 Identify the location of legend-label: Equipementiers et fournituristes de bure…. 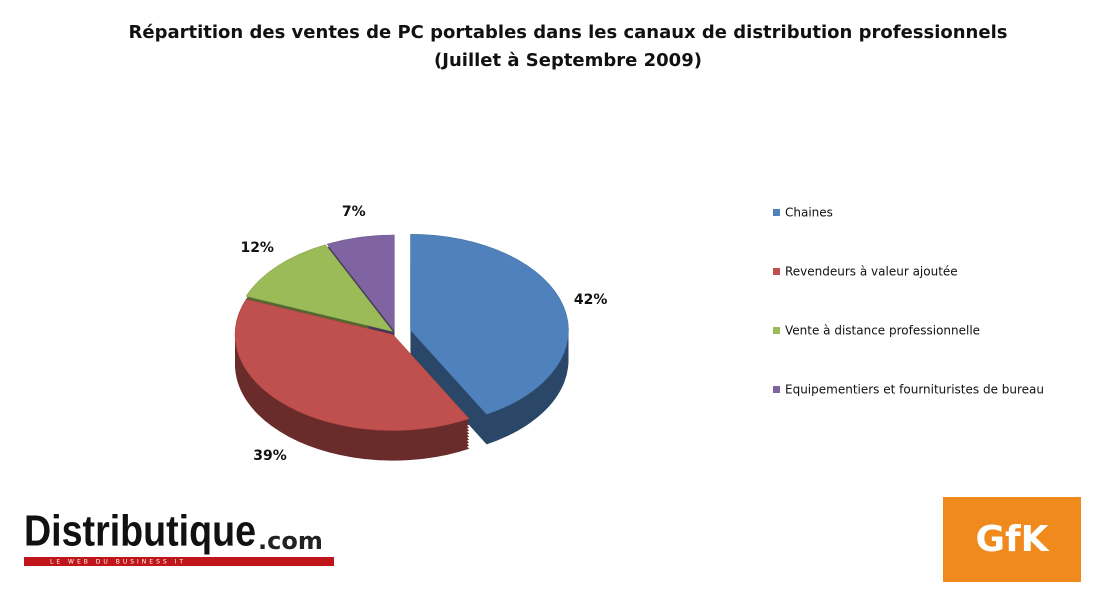
(914, 390).